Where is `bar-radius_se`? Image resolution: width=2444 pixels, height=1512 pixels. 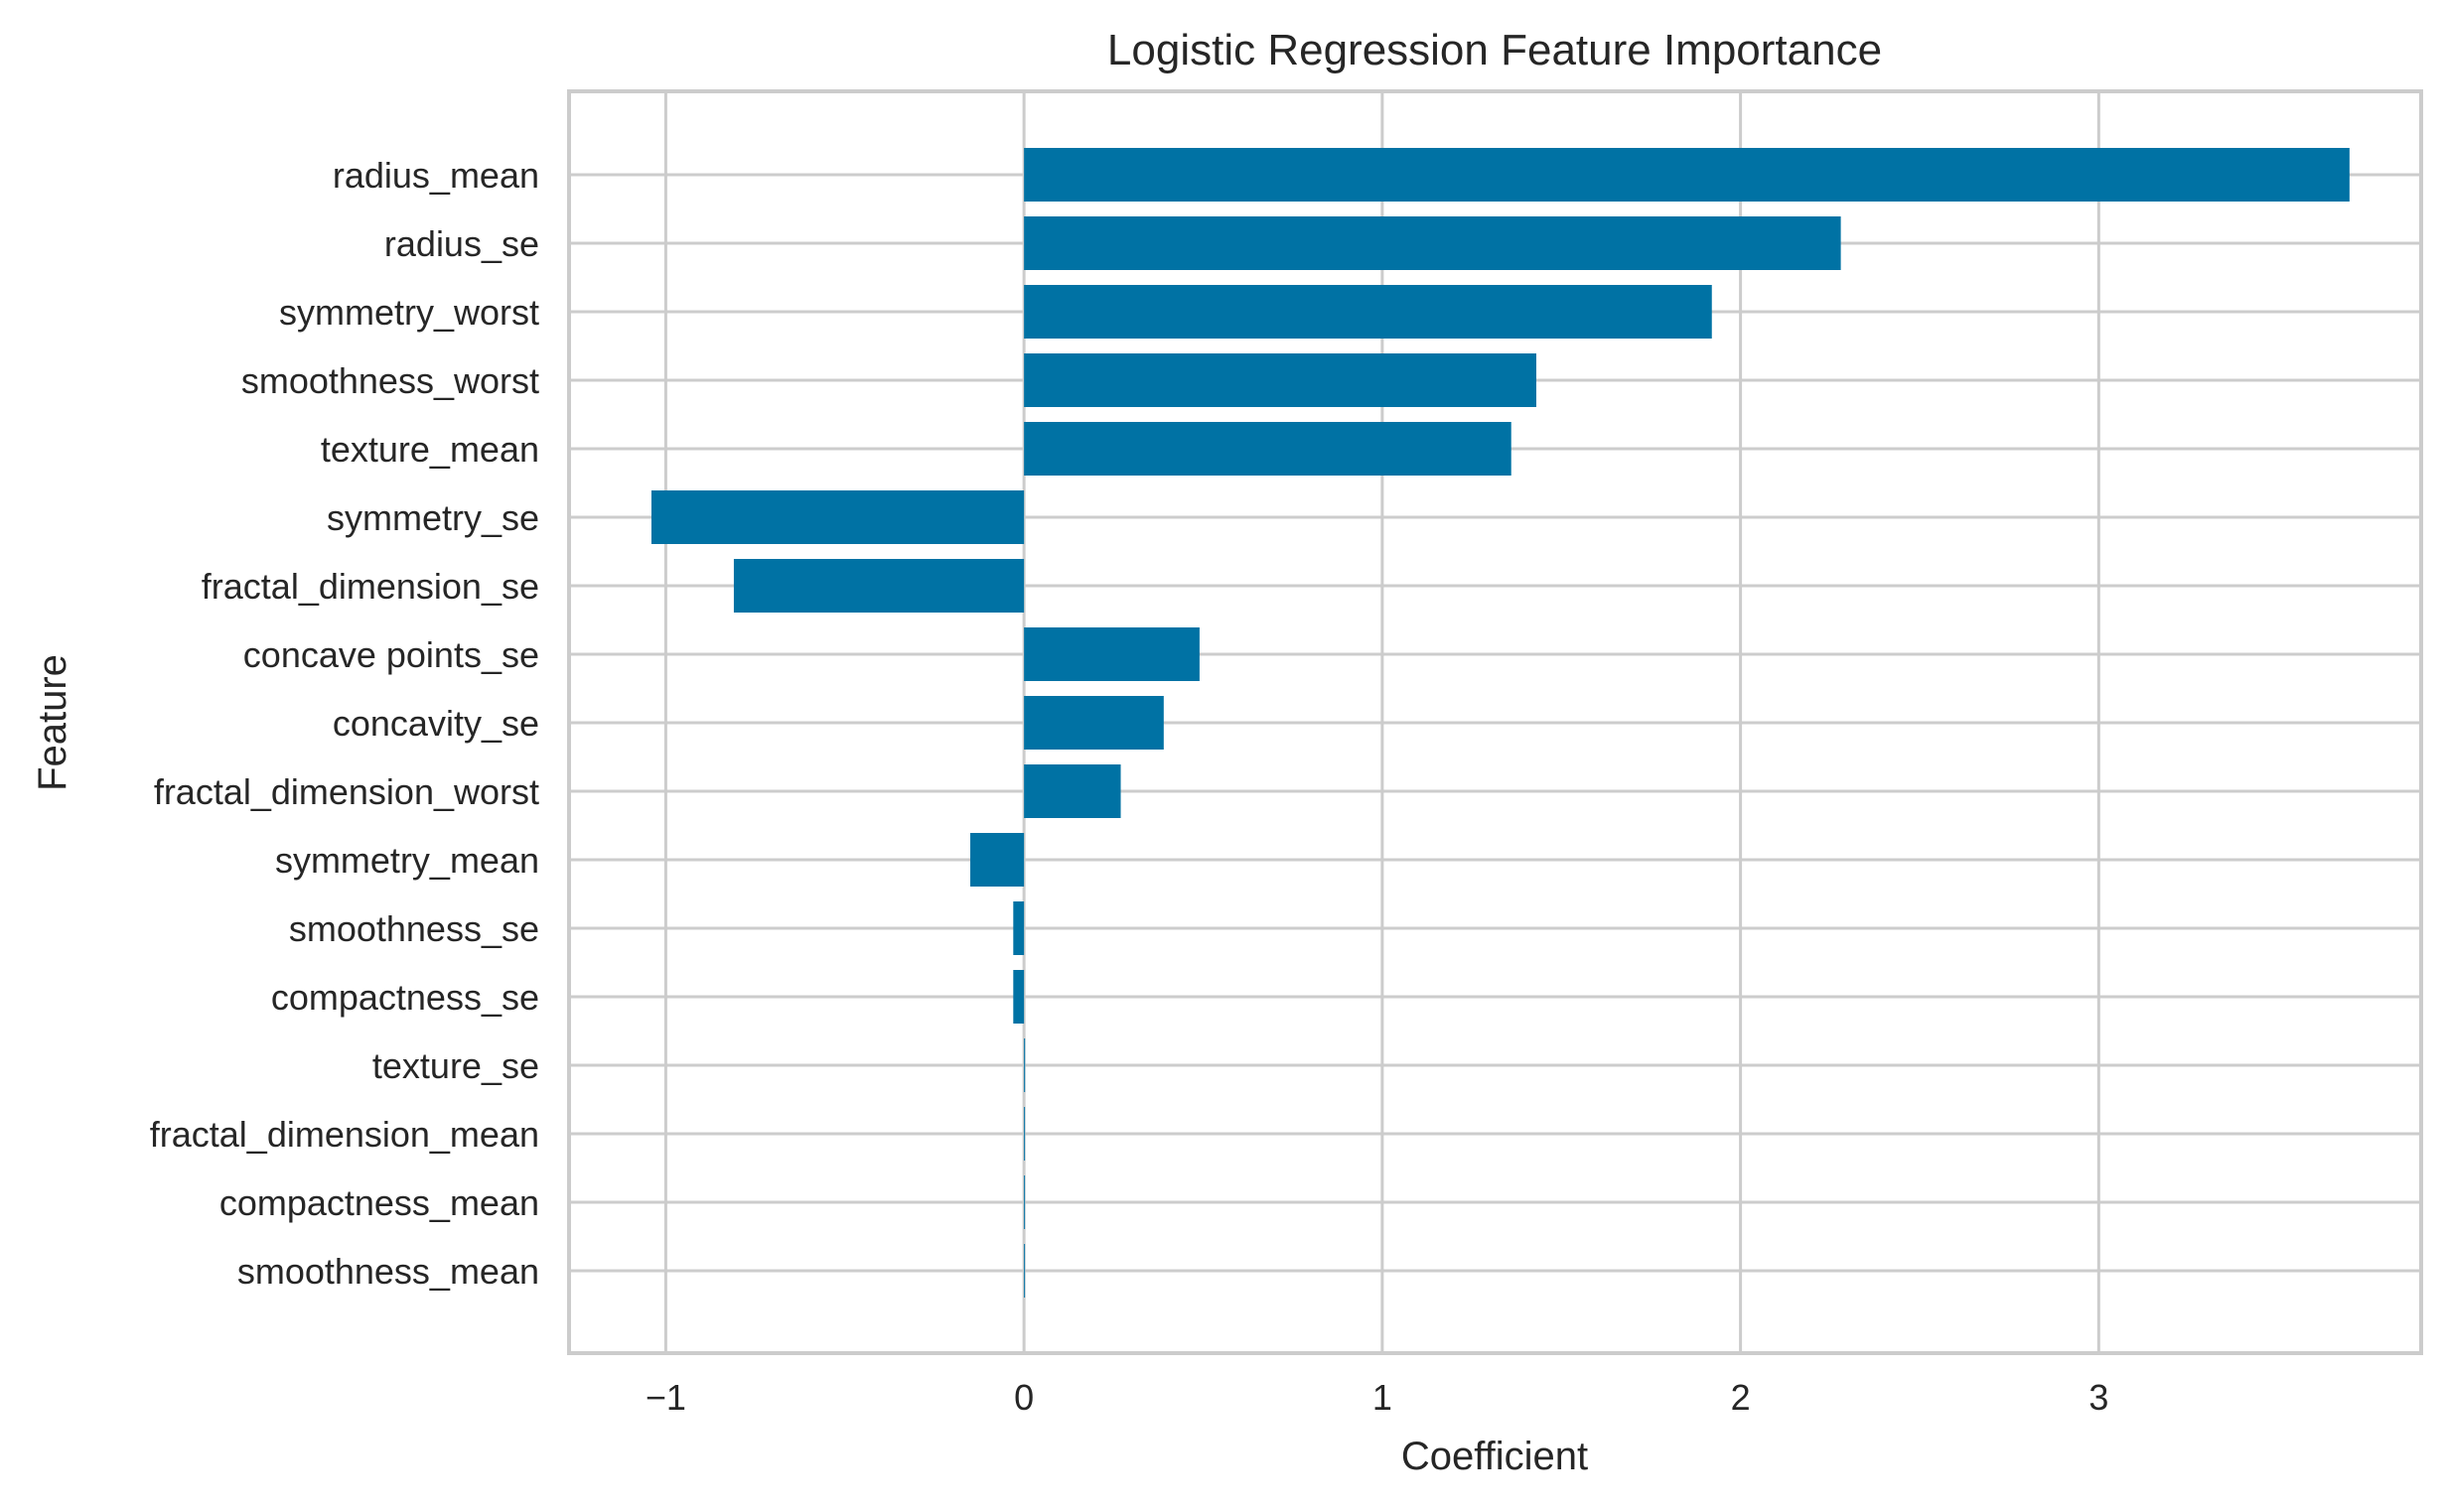
bar-radius_se is located at coordinates (1432, 243).